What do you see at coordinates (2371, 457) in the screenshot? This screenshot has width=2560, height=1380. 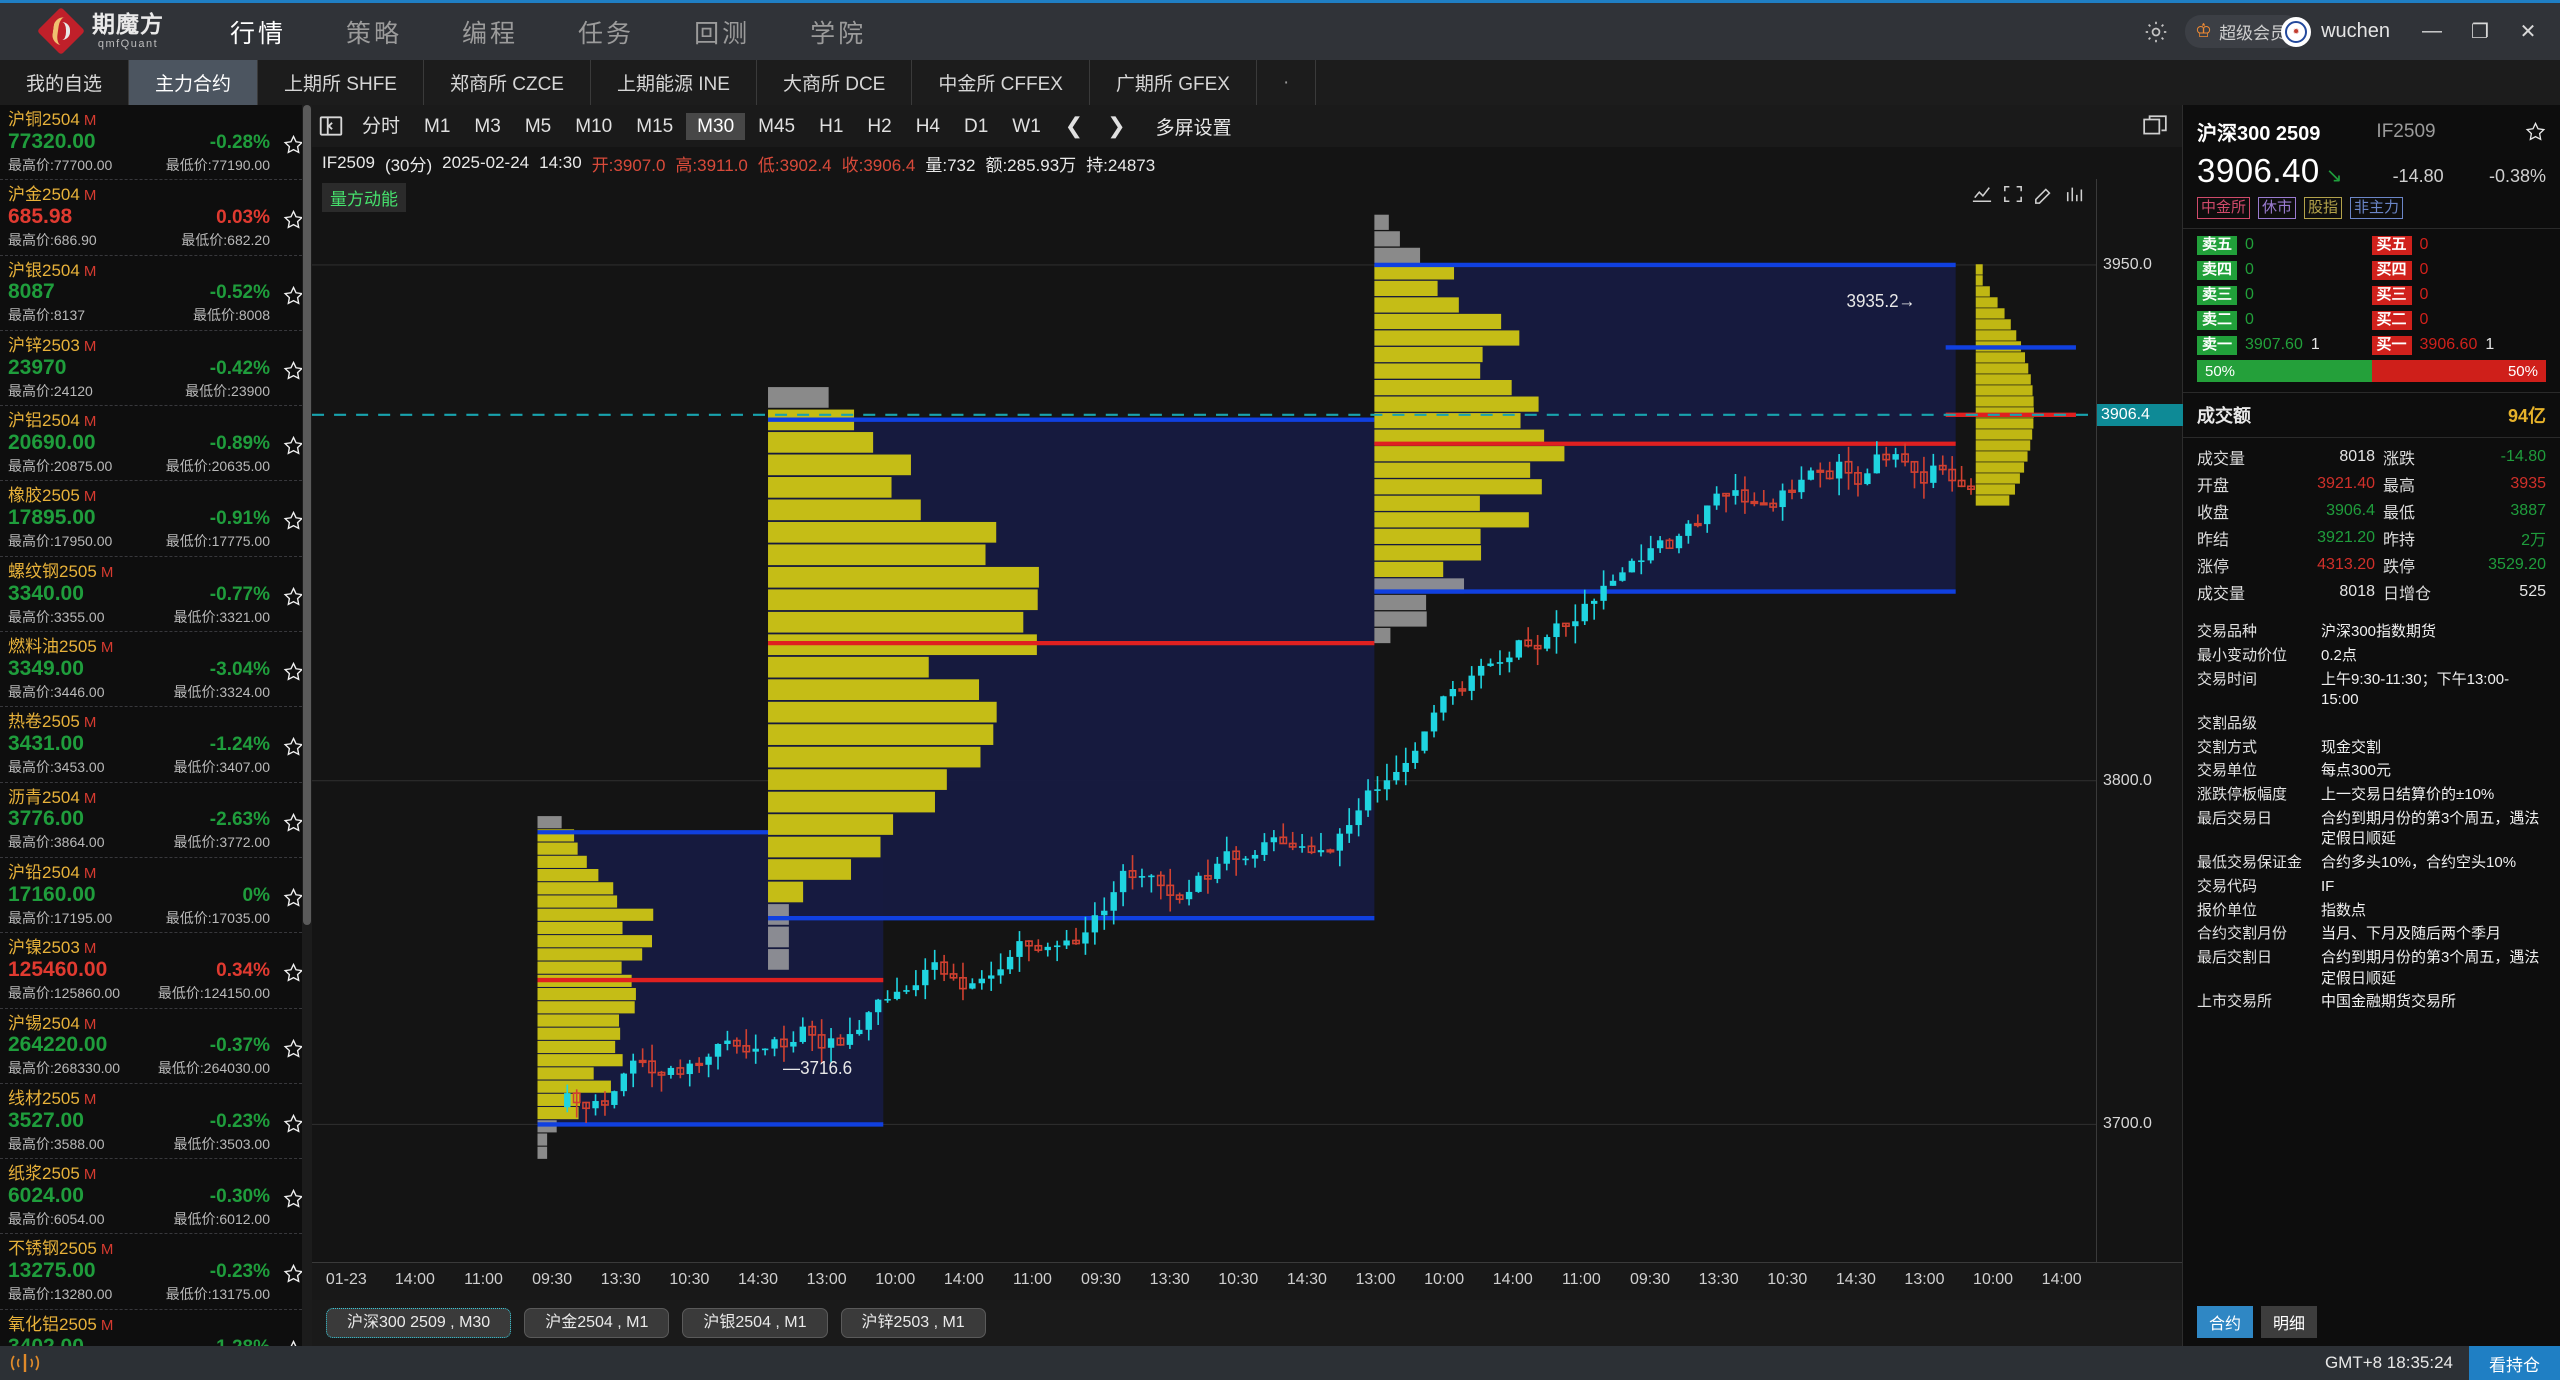 I see `stat-row: 成交量 8018 涨跌 -14.80` at bounding box center [2371, 457].